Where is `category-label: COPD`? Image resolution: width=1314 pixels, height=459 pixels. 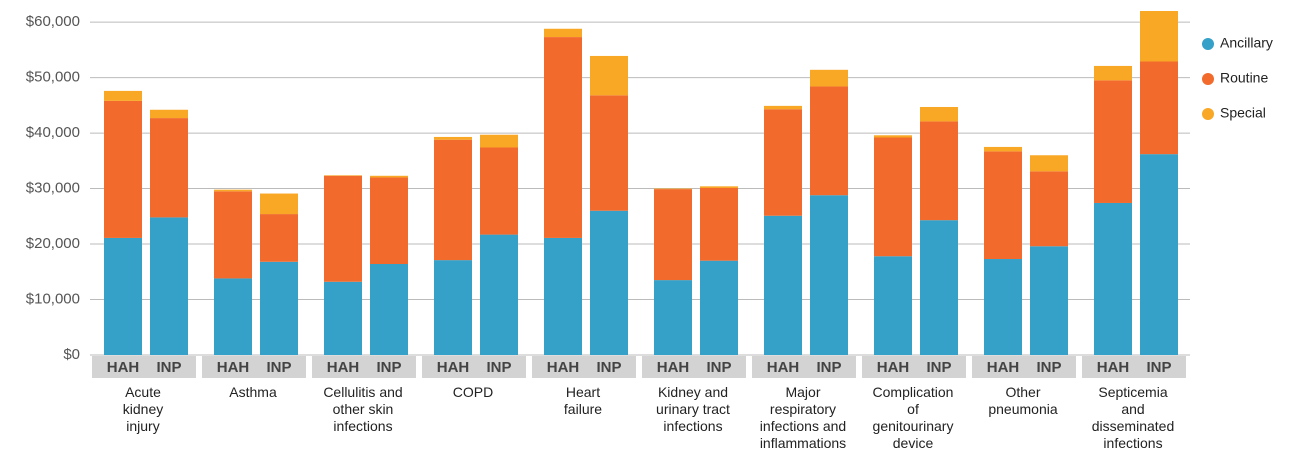 category-label: COPD is located at coordinates (473, 392).